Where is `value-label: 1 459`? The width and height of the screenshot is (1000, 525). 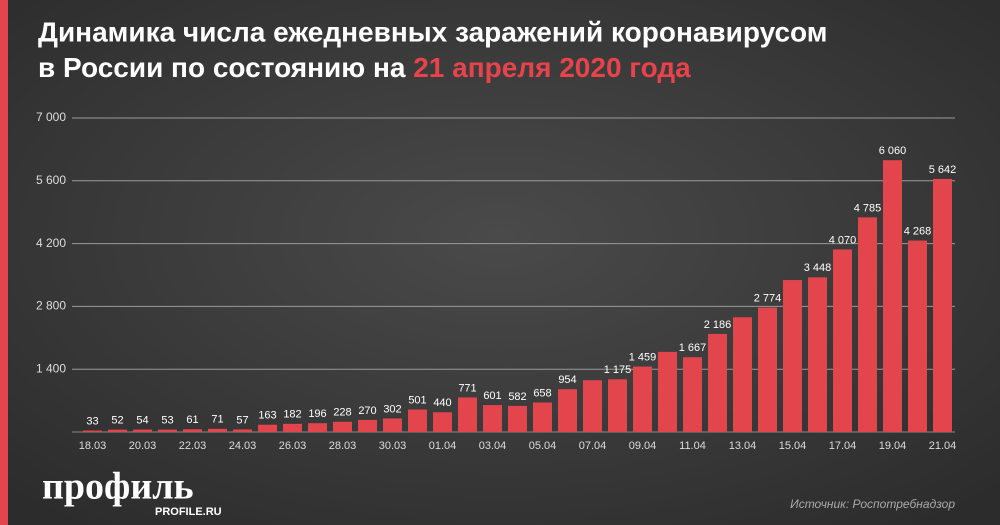 value-label: 1 459 is located at coordinates (643, 357).